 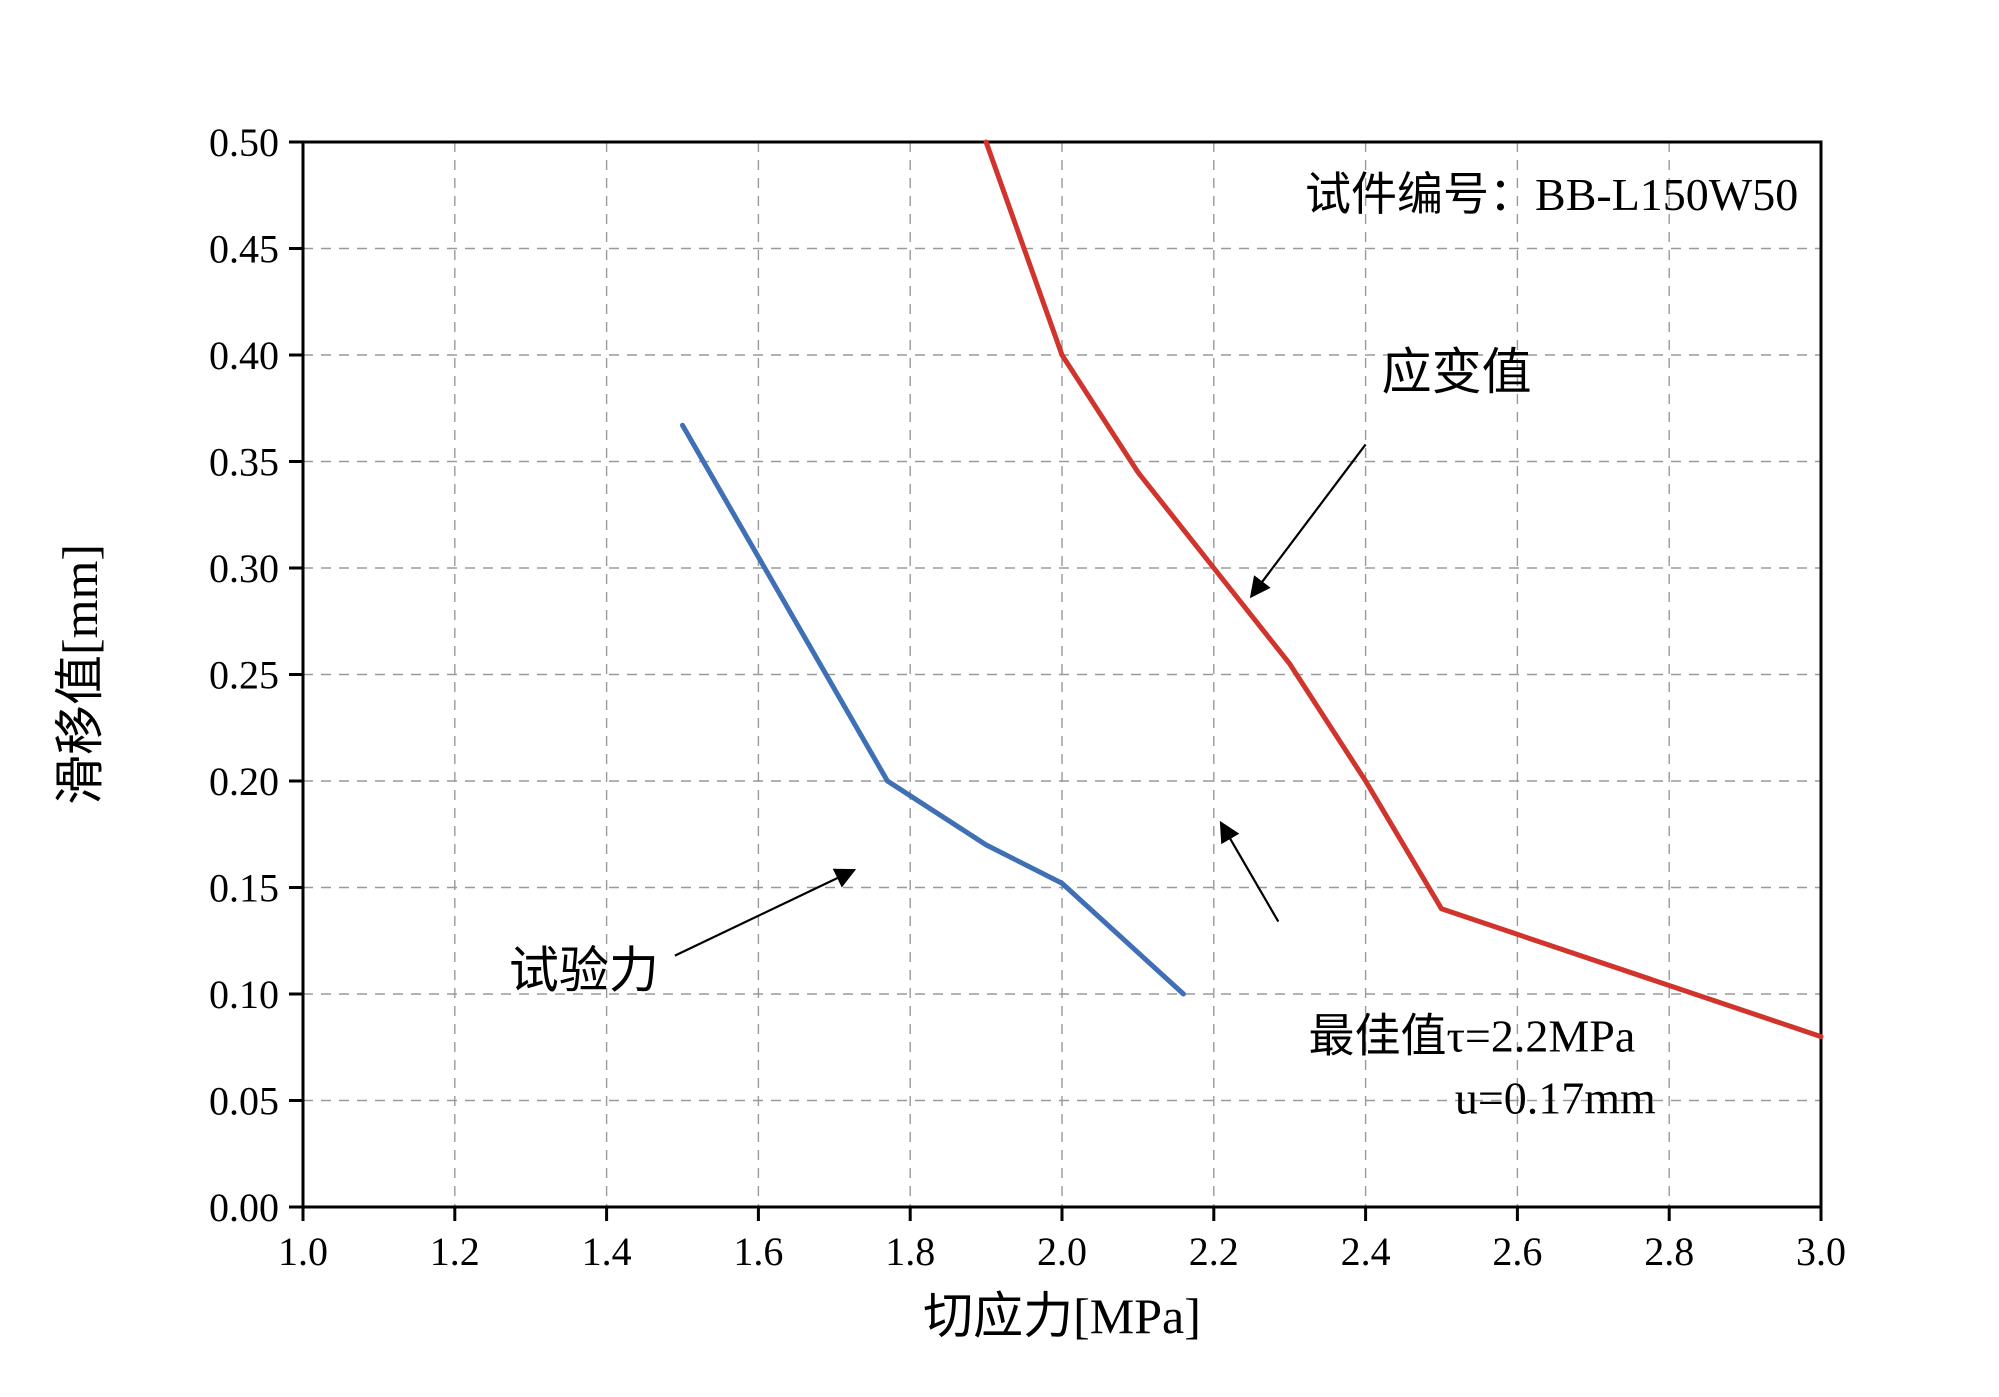 I want to click on specimen-label: 试件编号：BB-L150W50, so click(x=1551, y=194).